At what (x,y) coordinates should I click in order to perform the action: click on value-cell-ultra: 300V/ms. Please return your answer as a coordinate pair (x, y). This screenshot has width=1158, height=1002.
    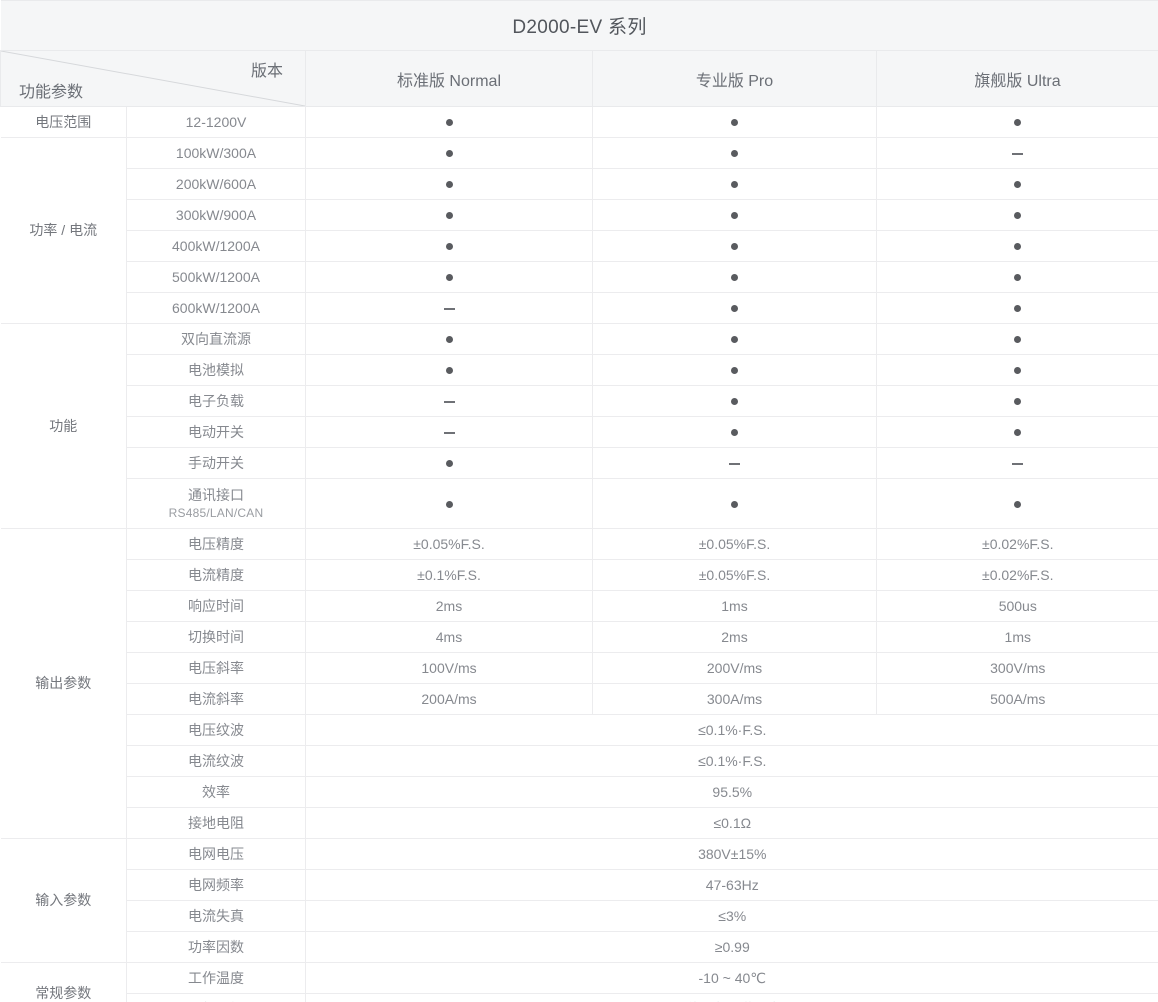
    Looking at the image, I should click on (1017, 668).